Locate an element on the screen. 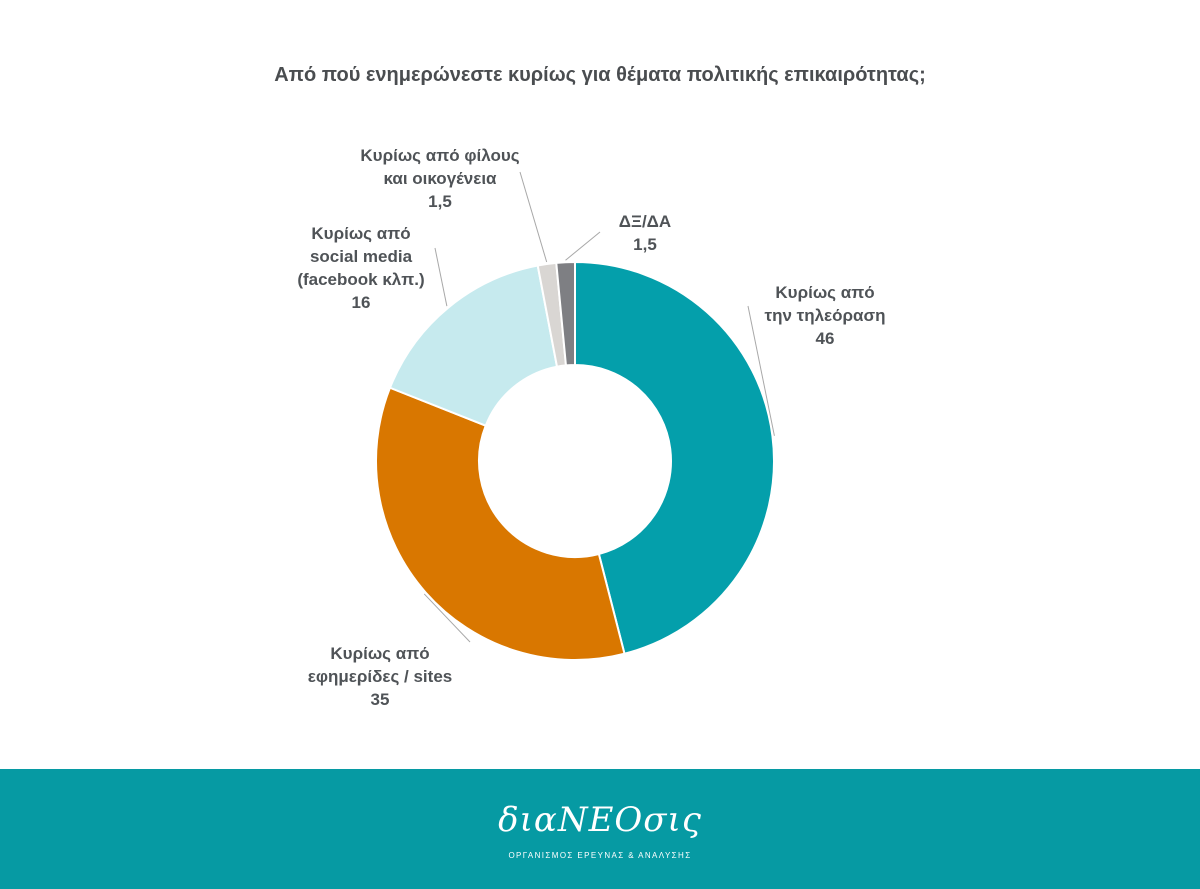  leader-tv is located at coordinates (761, 370).